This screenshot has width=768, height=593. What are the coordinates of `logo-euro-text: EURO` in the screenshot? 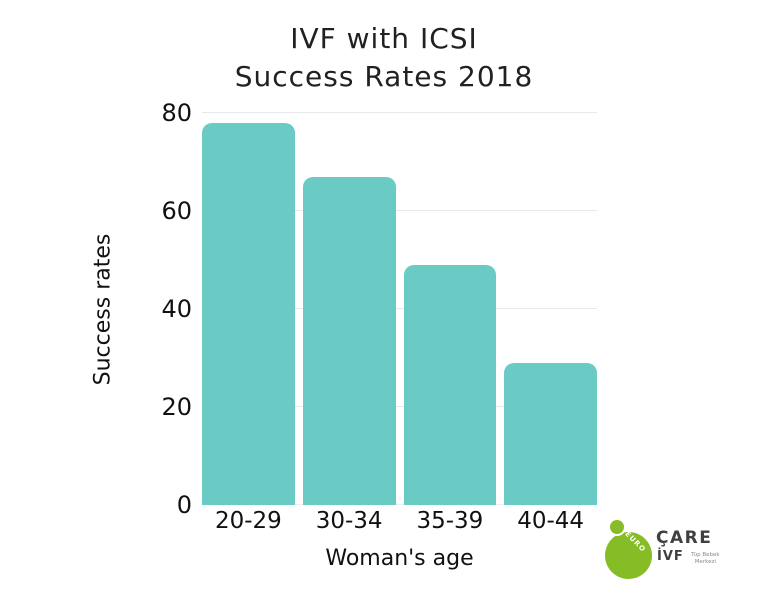 It's located at (635, 542).